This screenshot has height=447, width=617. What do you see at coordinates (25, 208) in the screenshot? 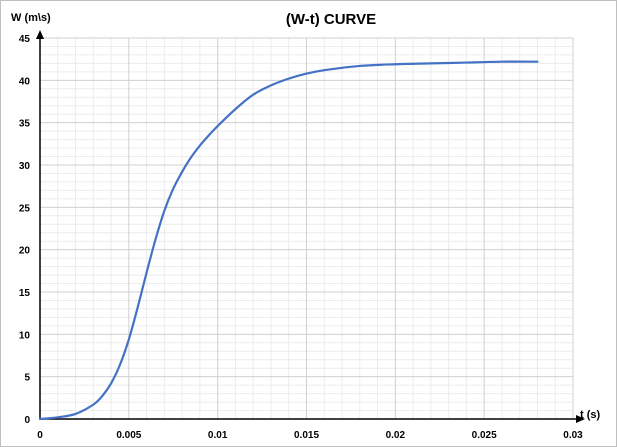
I see `y-tick-label: 25` at bounding box center [25, 208].